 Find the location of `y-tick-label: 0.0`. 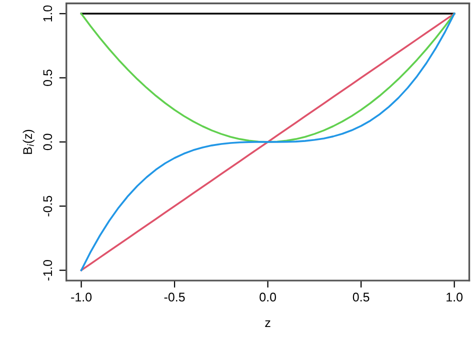

y-tick-label: 0.0 is located at coordinates (47, 142).